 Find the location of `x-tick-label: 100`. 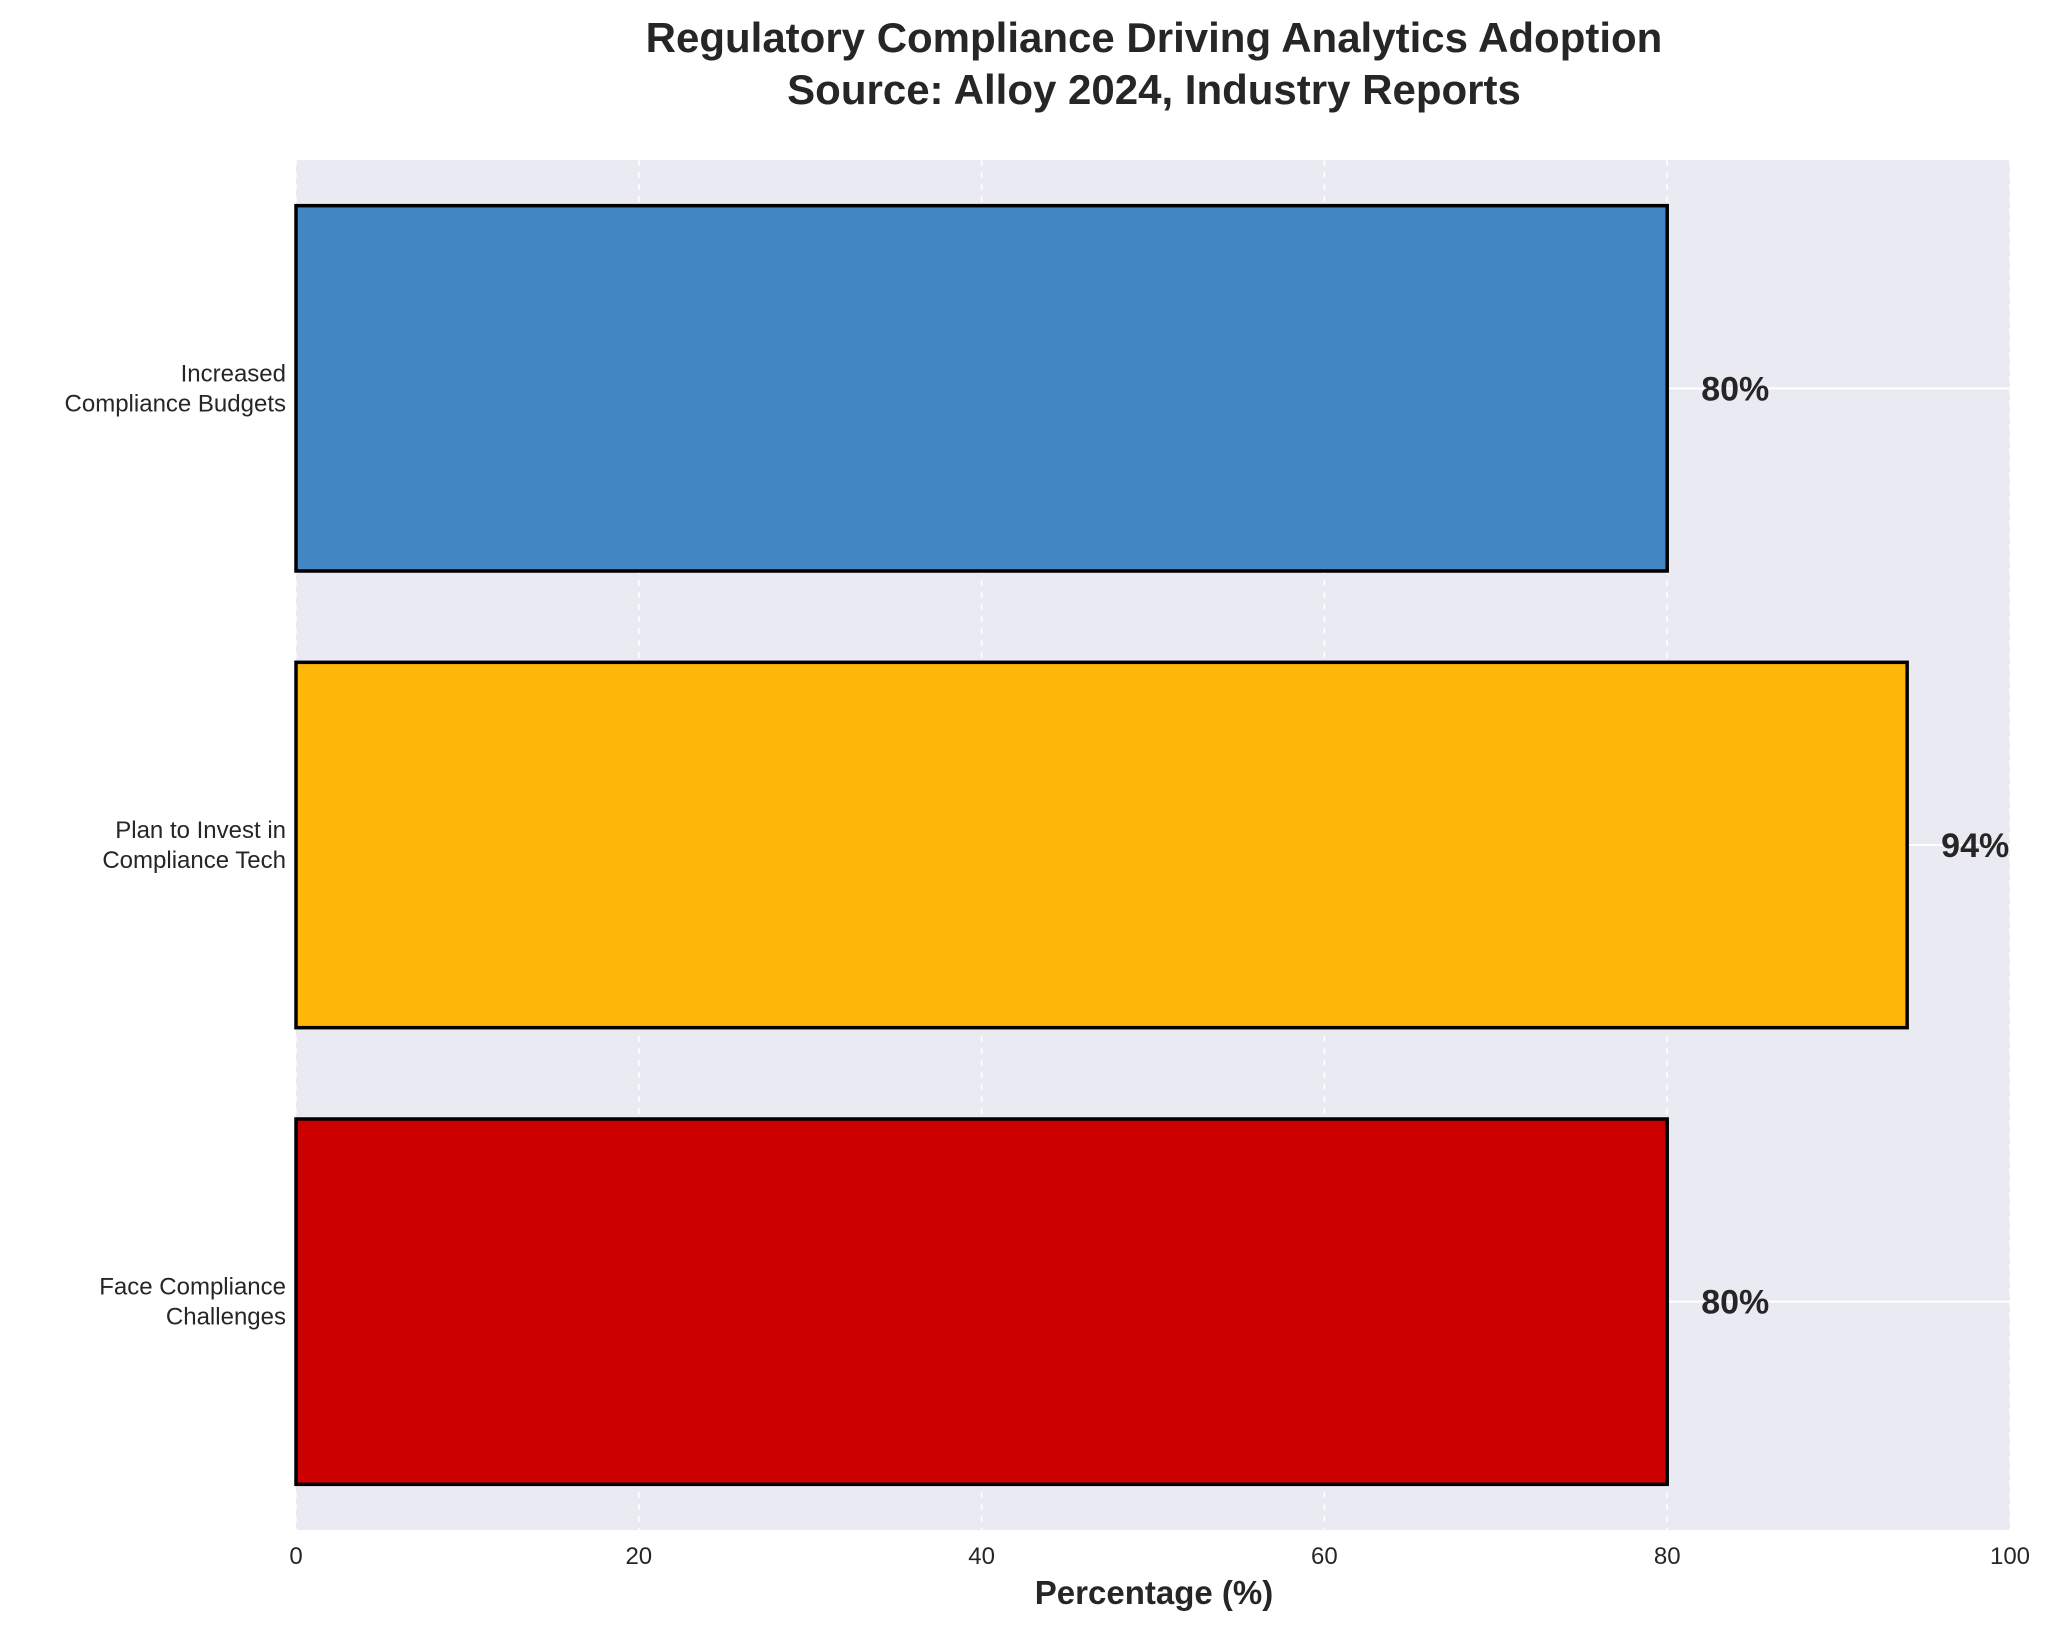

x-tick-label: 100 is located at coordinates (2010, 1556).